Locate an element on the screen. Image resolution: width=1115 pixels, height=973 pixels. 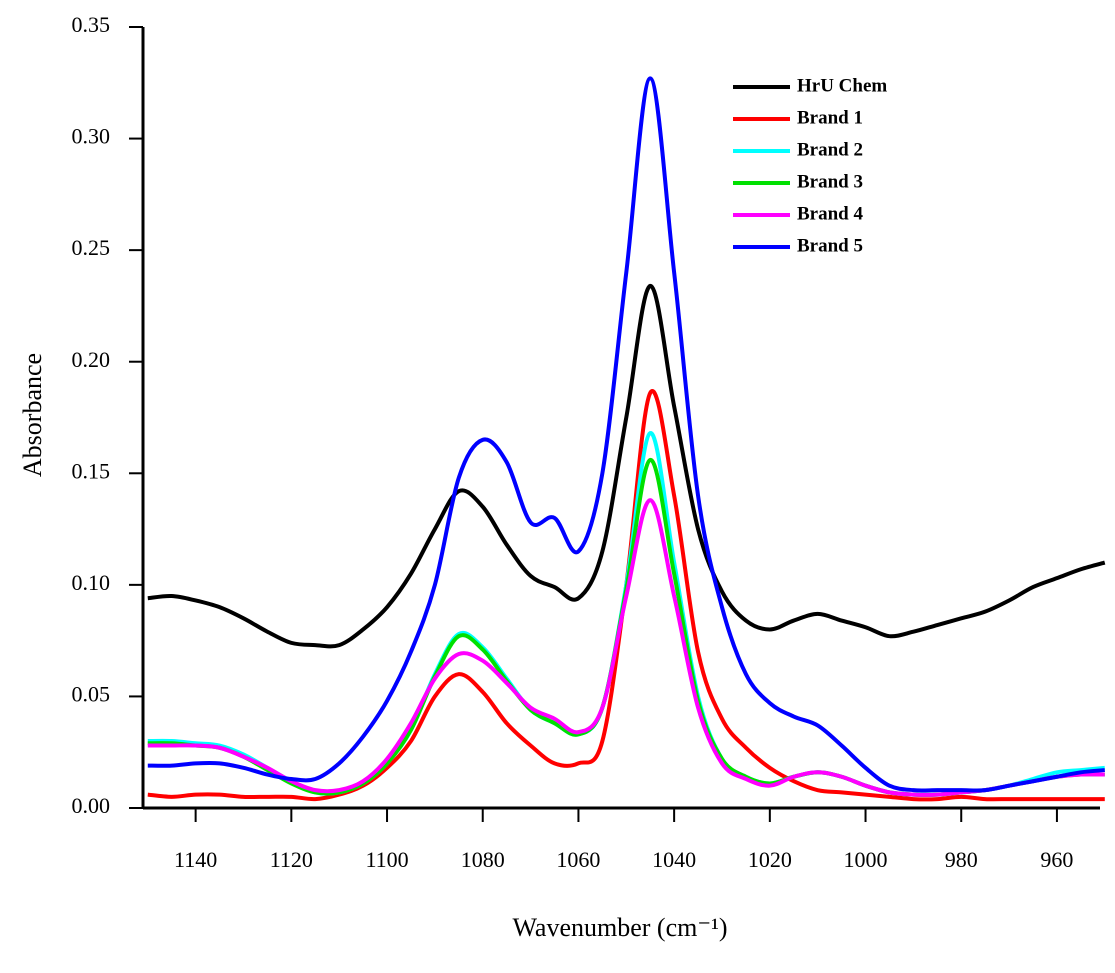
x-tick-label: 1020 is located at coordinates (770, 859).